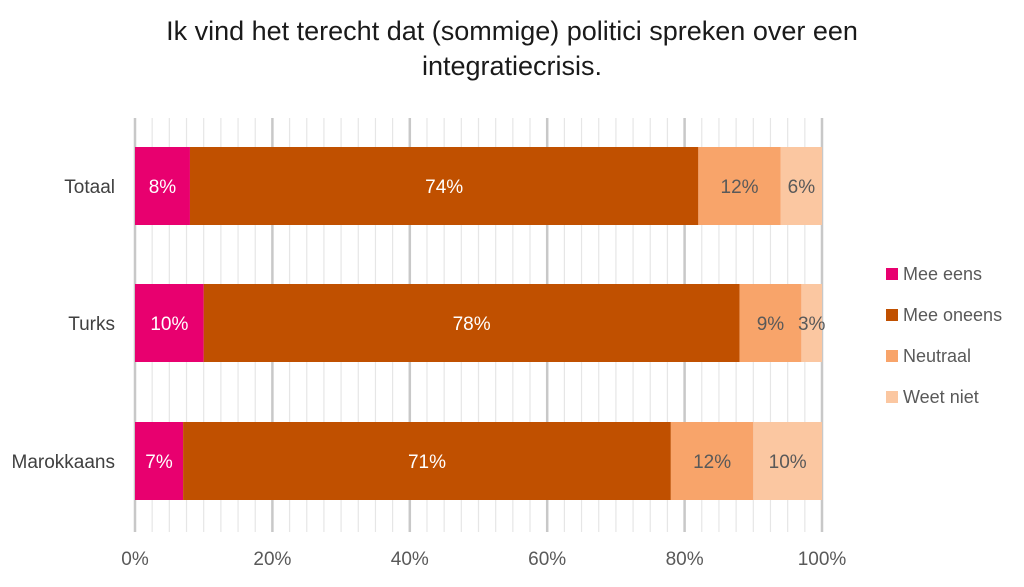 The image size is (1024, 587). Describe the element at coordinates (937, 355) in the screenshot. I see `legend-label: Neutraal` at that location.